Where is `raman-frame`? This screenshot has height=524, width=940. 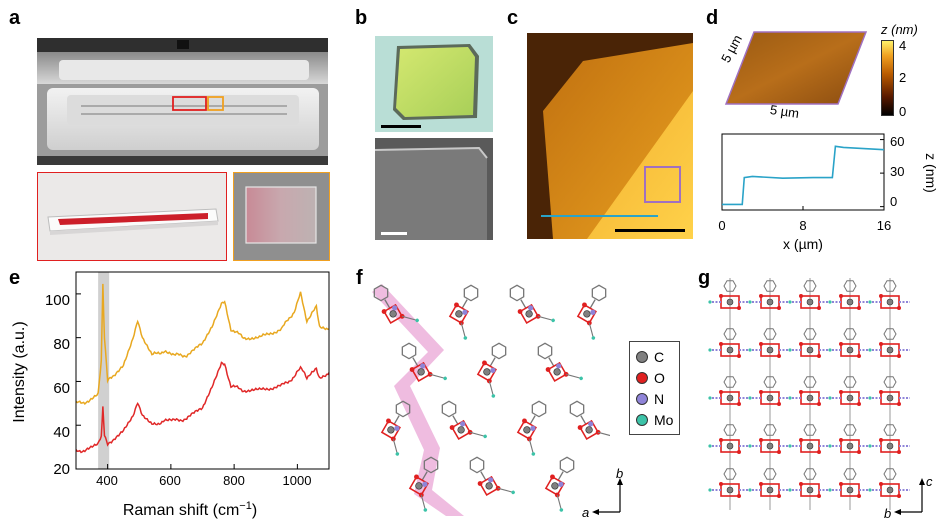
raman-frame is located at coordinates (202, 370).